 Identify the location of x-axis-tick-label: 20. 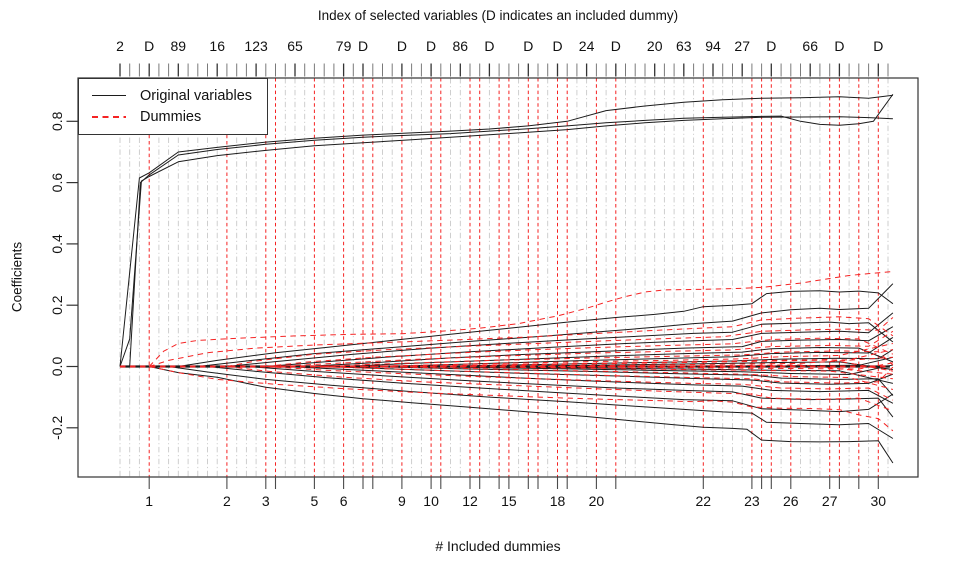
(597, 501).